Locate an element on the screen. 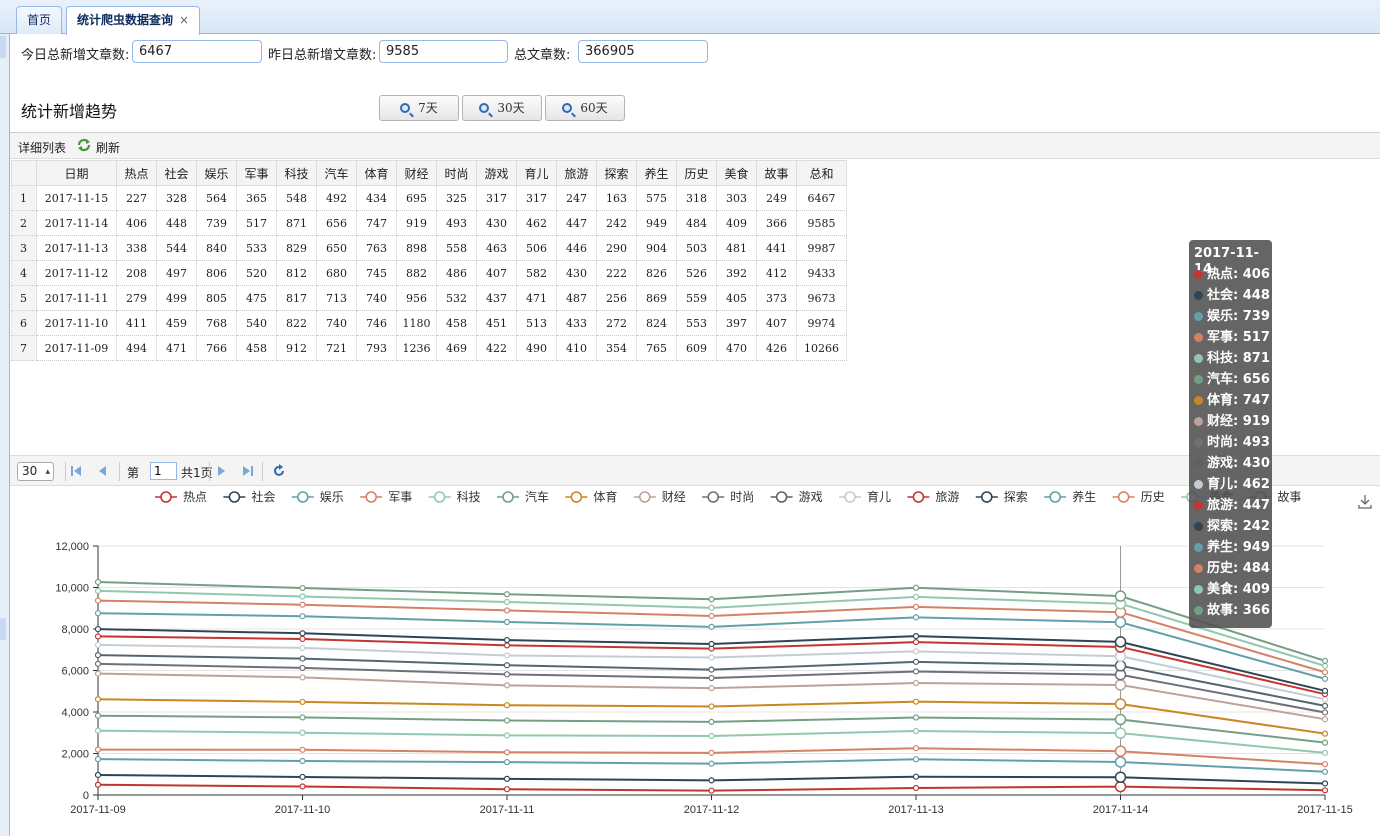 This screenshot has height=836, width=1380. reload-icon is located at coordinates (279, 471).